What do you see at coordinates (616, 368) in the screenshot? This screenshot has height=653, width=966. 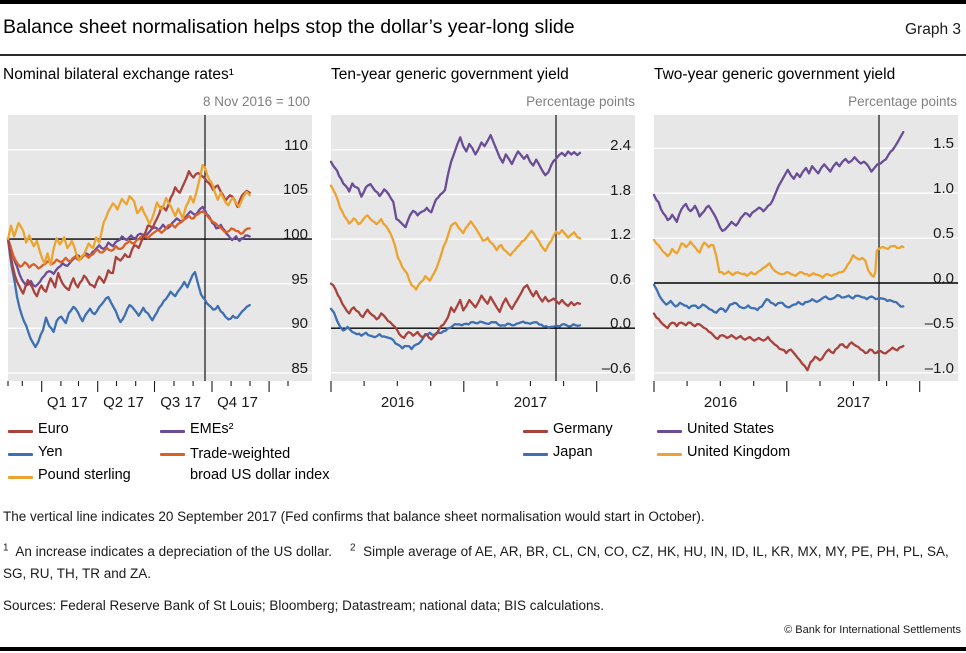 I see `y-axis-tick-label: –0.6` at bounding box center [616, 368].